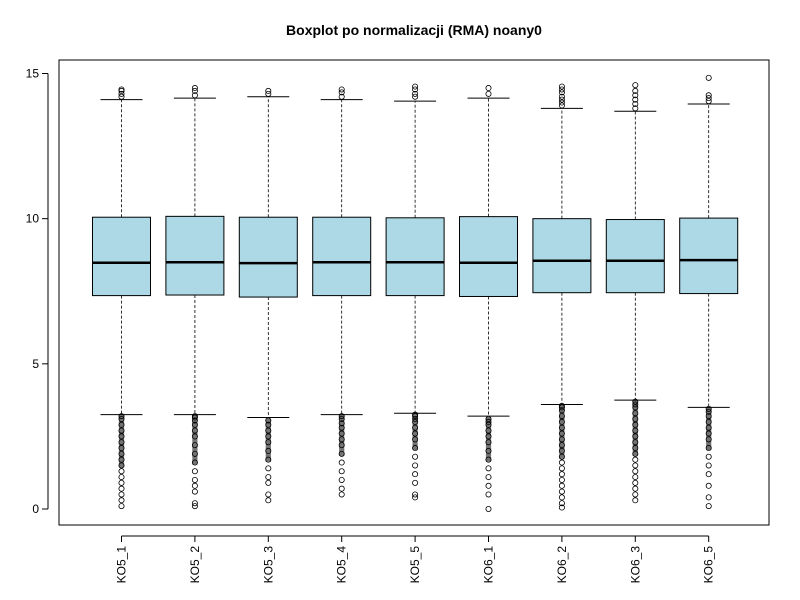  Describe the element at coordinates (35, 364) in the screenshot. I see `y-tick-label: 5` at that location.